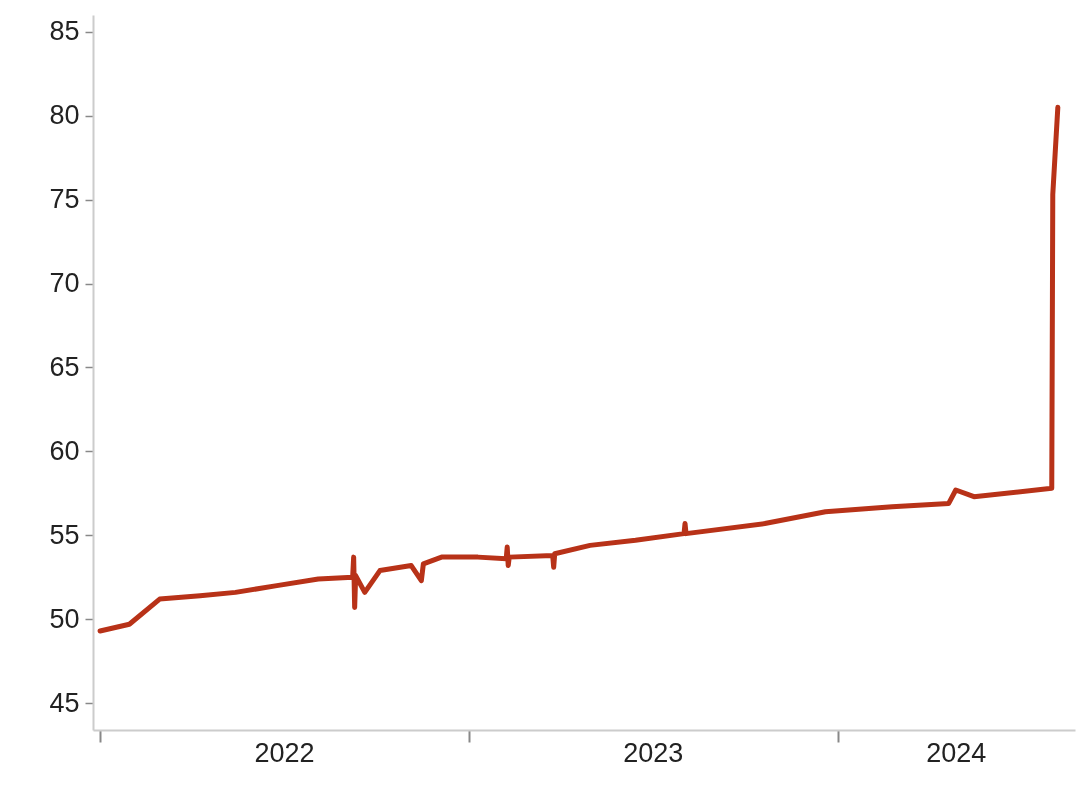 This screenshot has width=1082, height=791. What do you see at coordinates (64, 199) in the screenshot?
I see `y-tick-label: 75` at bounding box center [64, 199].